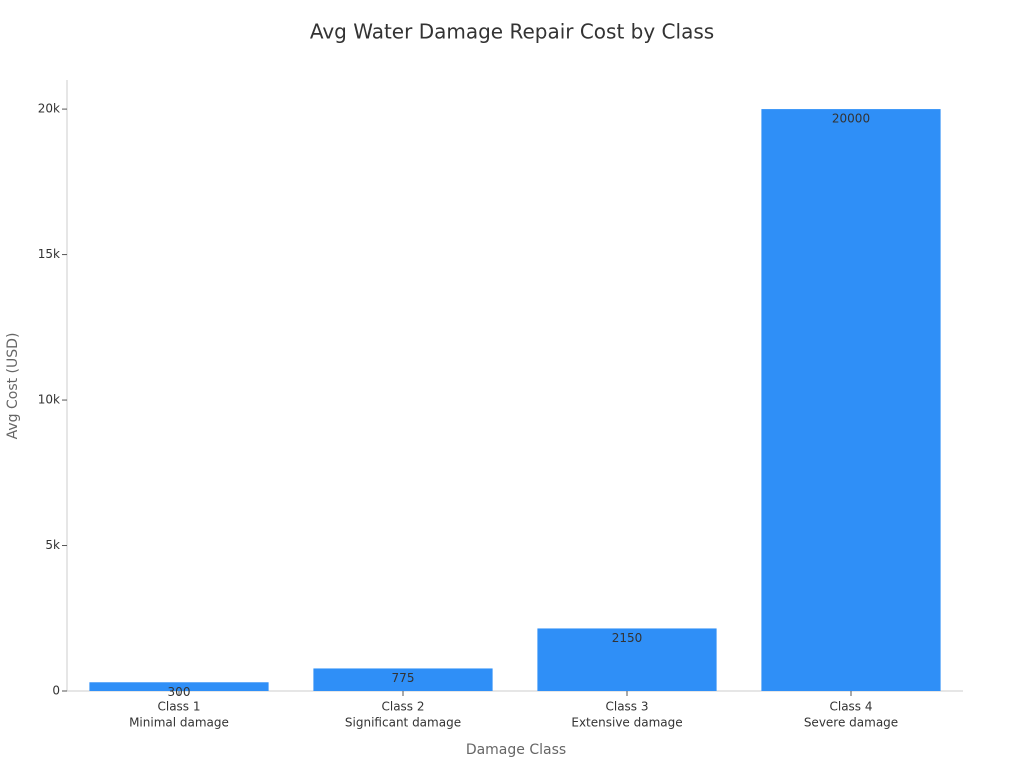  Describe the element at coordinates (627, 638) in the screenshot. I see `value-label: 2150` at that location.